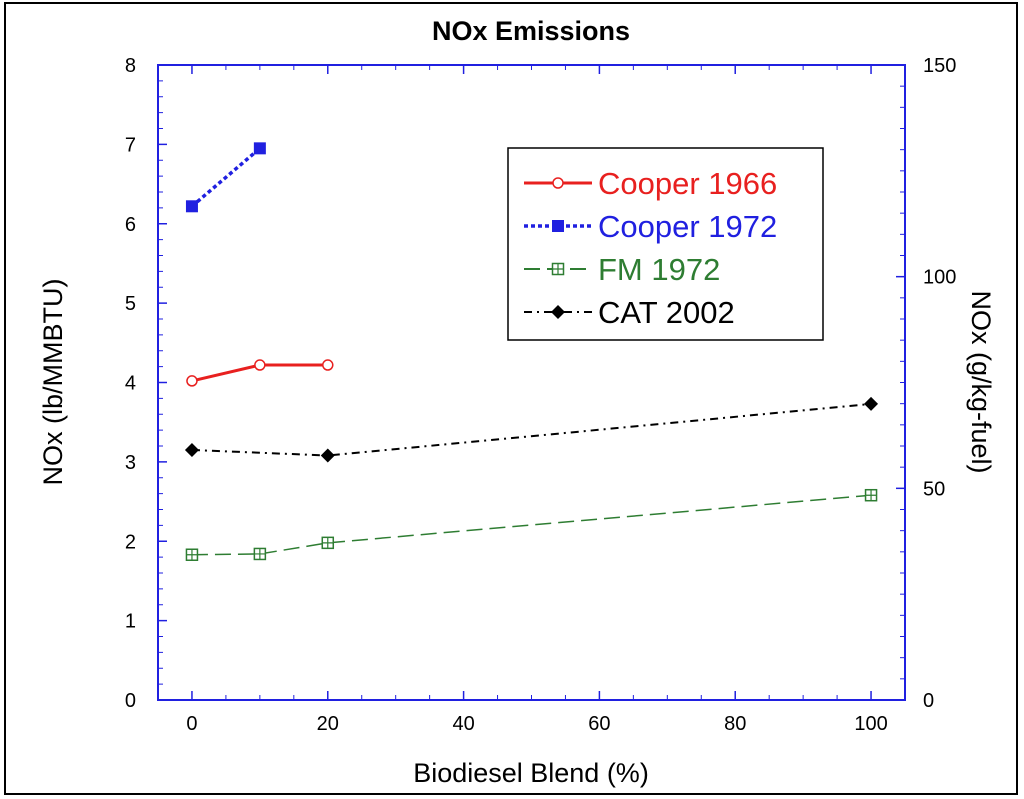 This screenshot has height=799, width=1024. Describe the element at coordinates (939, 66) in the screenshot. I see `y-right-tick-label: 150` at that location.